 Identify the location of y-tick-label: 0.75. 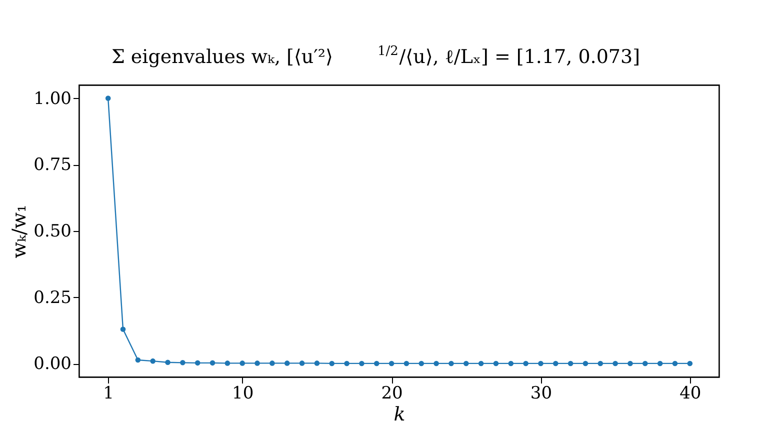
(53, 165).